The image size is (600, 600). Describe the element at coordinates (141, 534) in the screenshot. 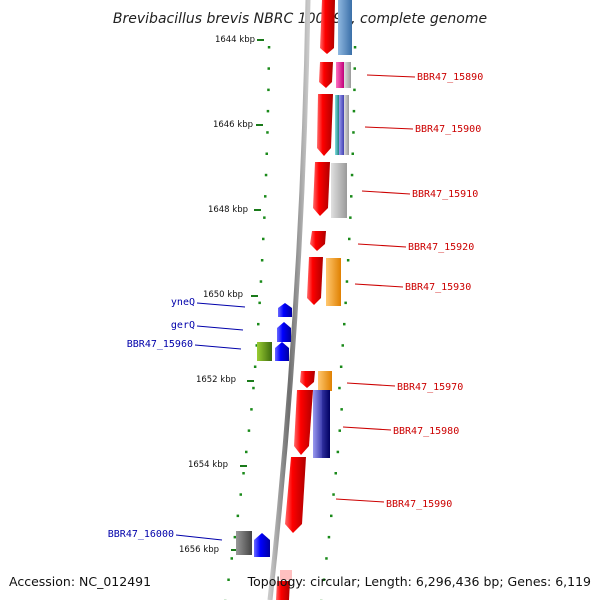

I see `gene-label: BBR47_16000` at that location.